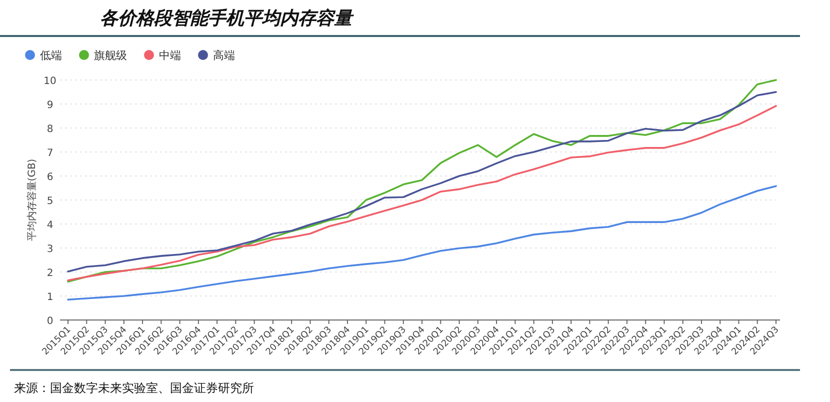 The height and width of the screenshot is (402, 830). I want to click on legend-label: 旗舰级, so click(110, 55).